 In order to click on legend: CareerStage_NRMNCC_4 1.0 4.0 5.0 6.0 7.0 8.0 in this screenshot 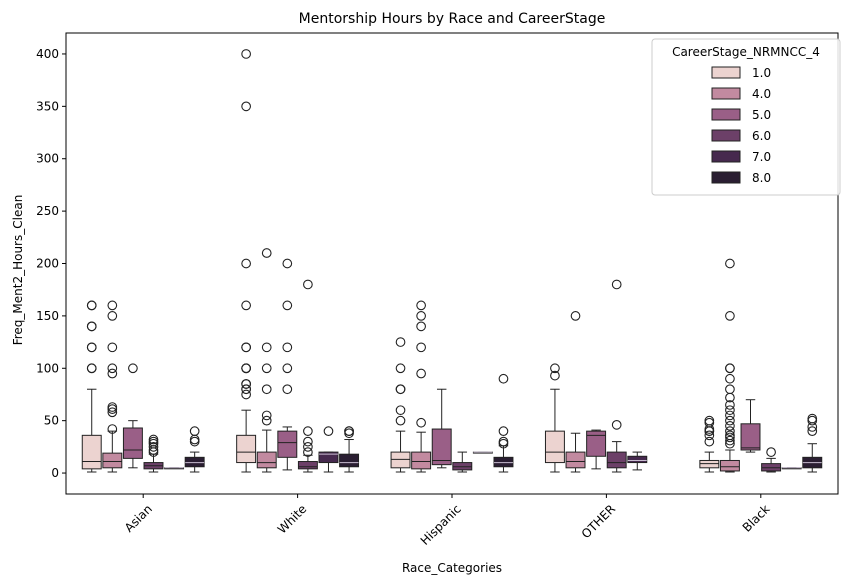, I will do `click(746, 117)`.